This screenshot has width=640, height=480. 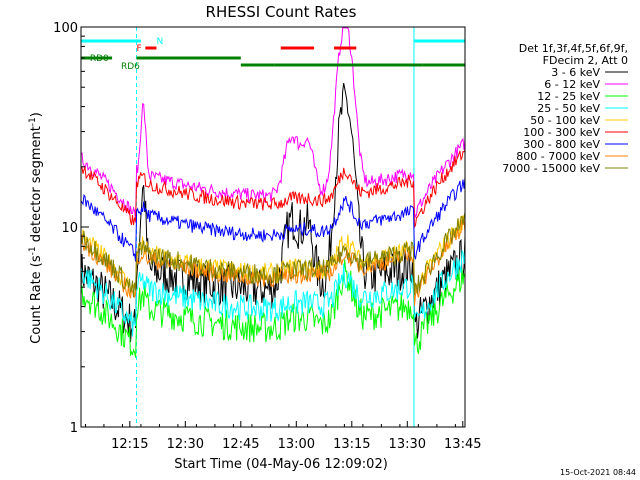 I want to click on x-tick-label-1: 12:30, so click(x=185, y=444).